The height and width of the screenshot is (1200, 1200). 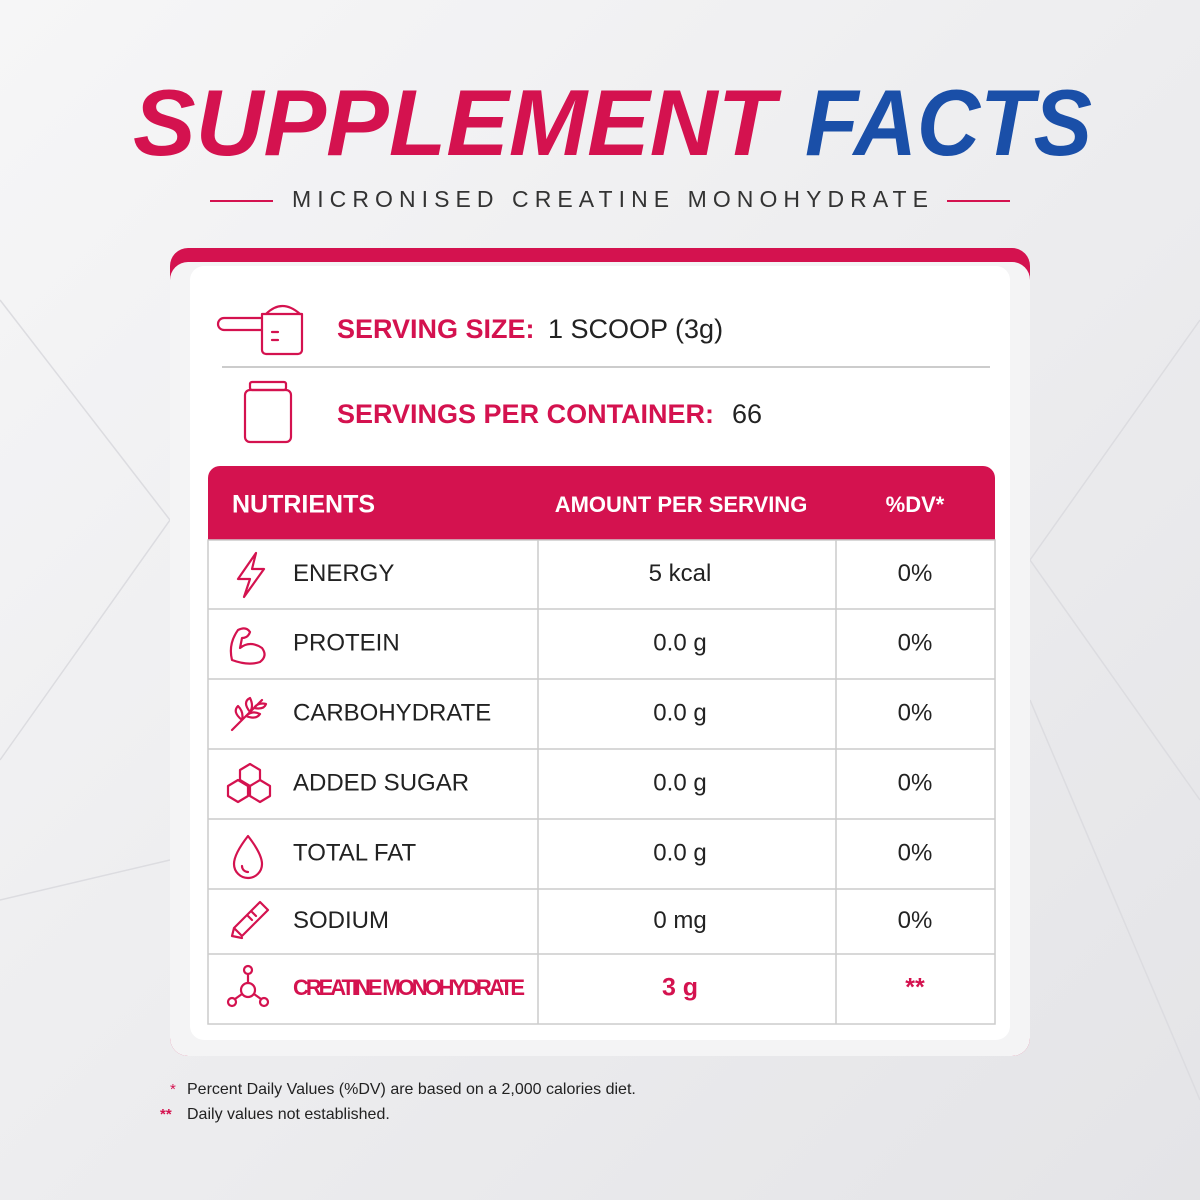 I want to click on subtitle: MICRONISED CREATINE MONOHYDRATE, so click(x=610, y=199).